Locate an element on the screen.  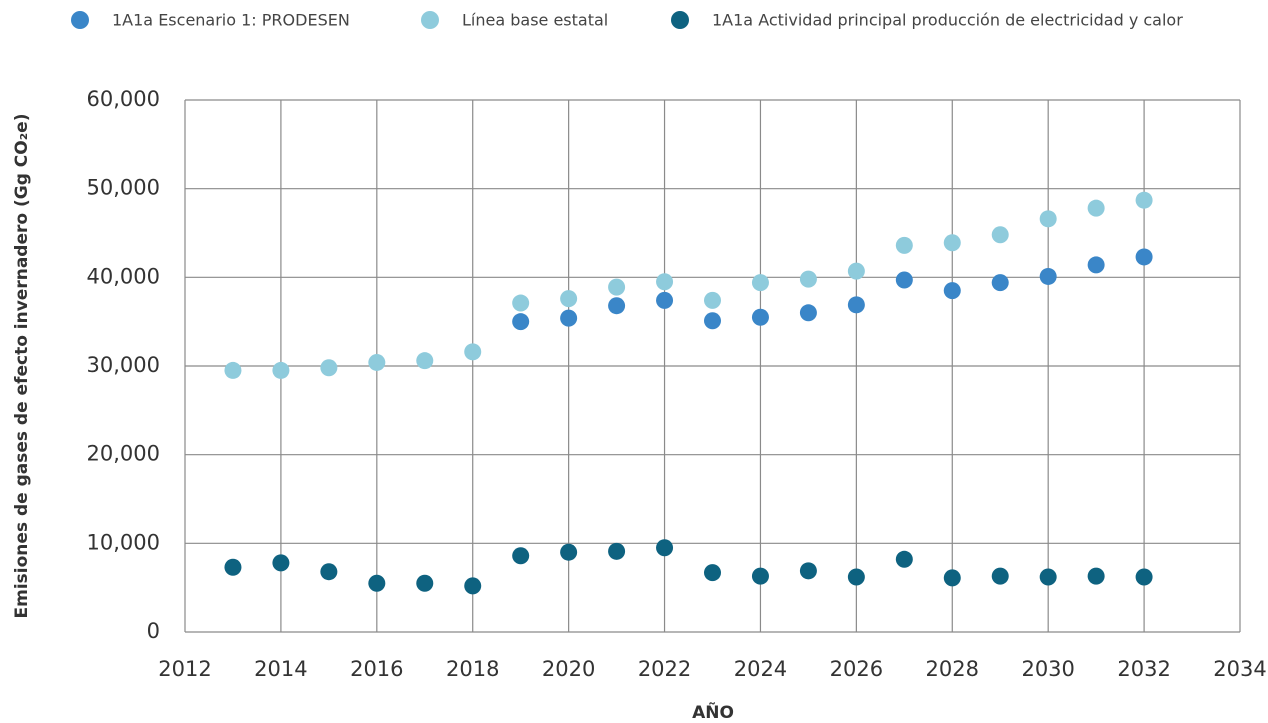
x-tick-label: 2018 is located at coordinates (472, 669).